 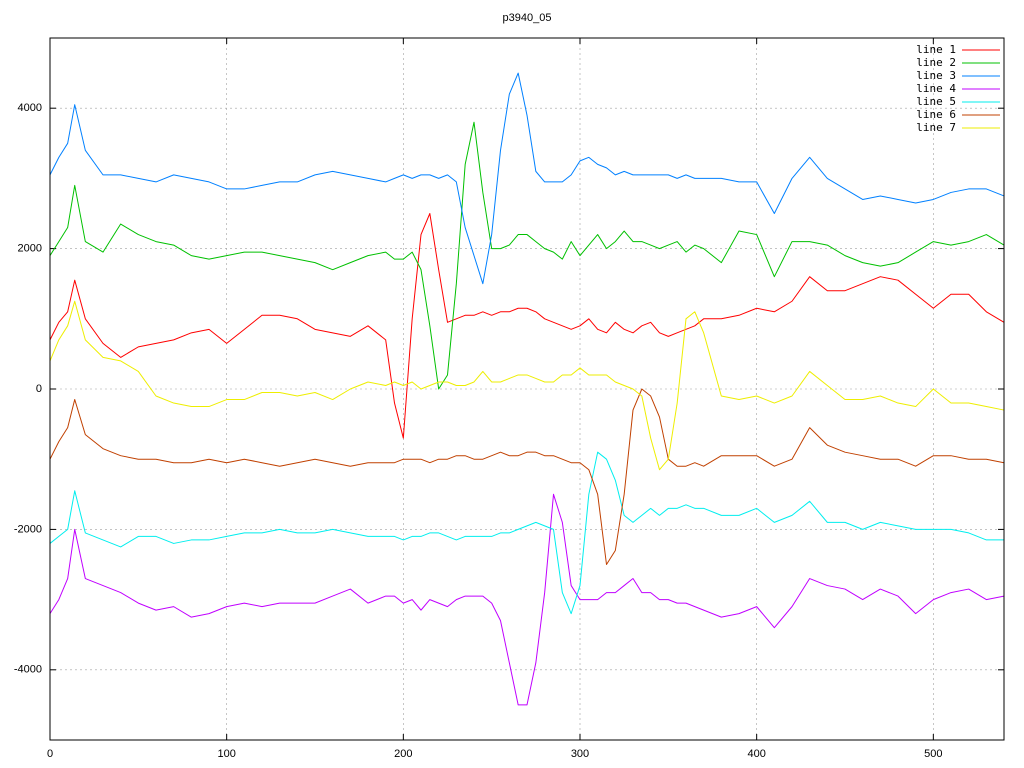 What do you see at coordinates (936, 114) in the screenshot?
I see `legend-label: line 6` at bounding box center [936, 114].